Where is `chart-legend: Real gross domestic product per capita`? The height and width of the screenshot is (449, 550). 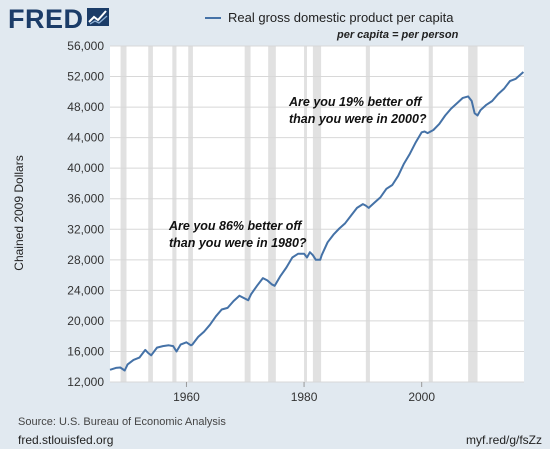
chart-legend: Real gross domestic product per capita is located at coordinates (329, 17).